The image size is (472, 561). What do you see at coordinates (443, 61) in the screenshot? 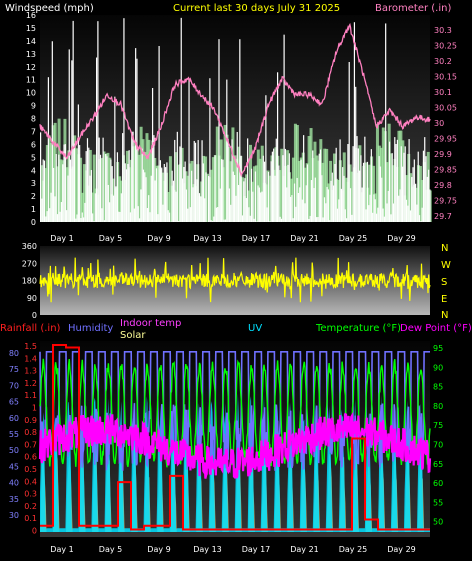
I see `barometer-tick: 30.2` at bounding box center [443, 61].